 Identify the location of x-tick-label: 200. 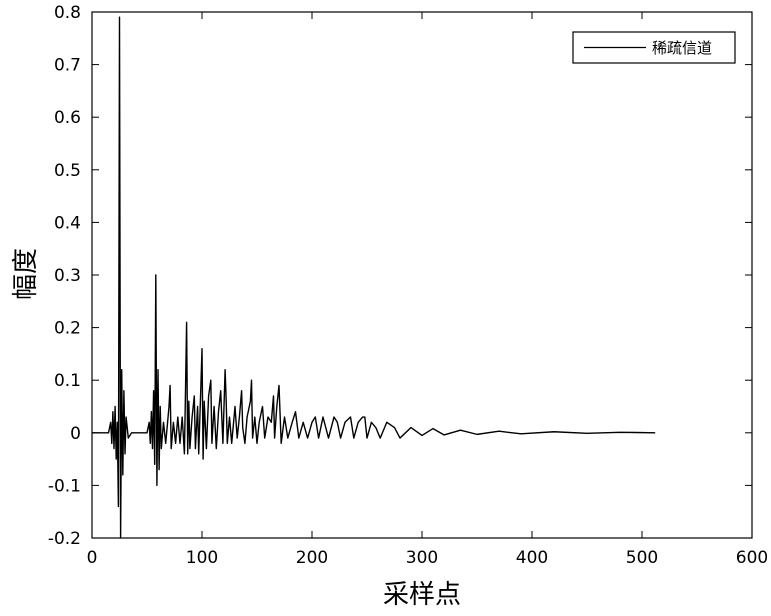
(312, 558).